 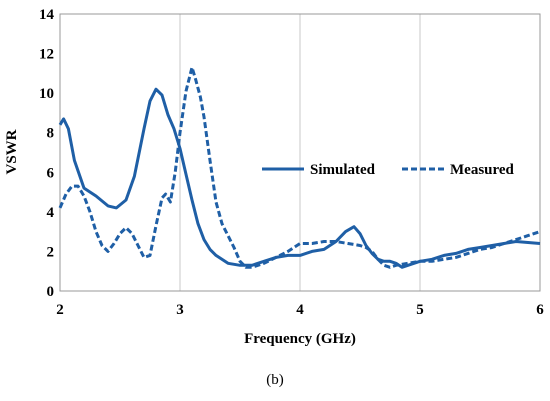 What do you see at coordinates (420, 310) in the screenshot?
I see `x-tick-label: 5` at bounding box center [420, 310].